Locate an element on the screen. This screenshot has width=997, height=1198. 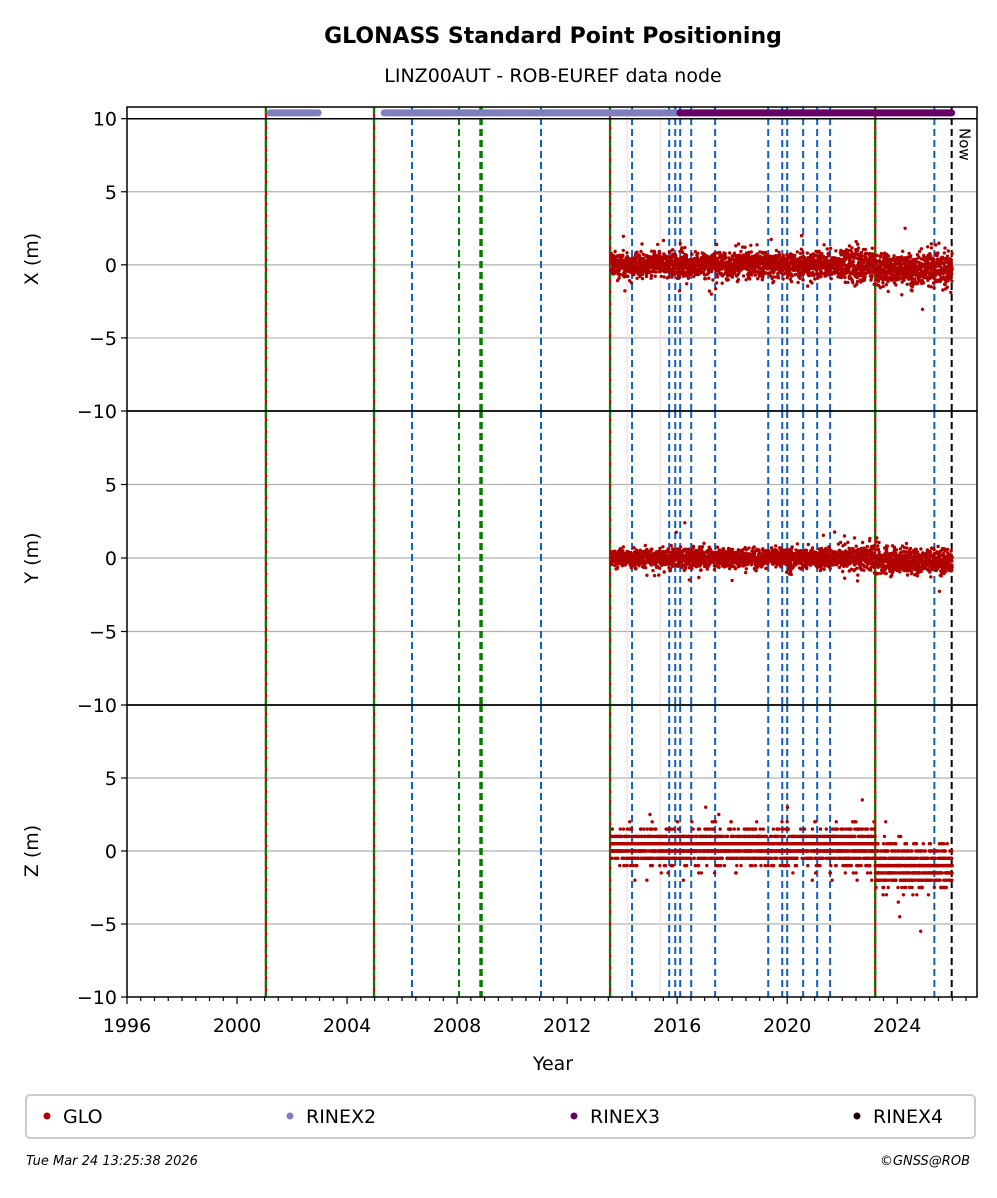
y-tick-label: −5 is located at coordinates (103, 339).